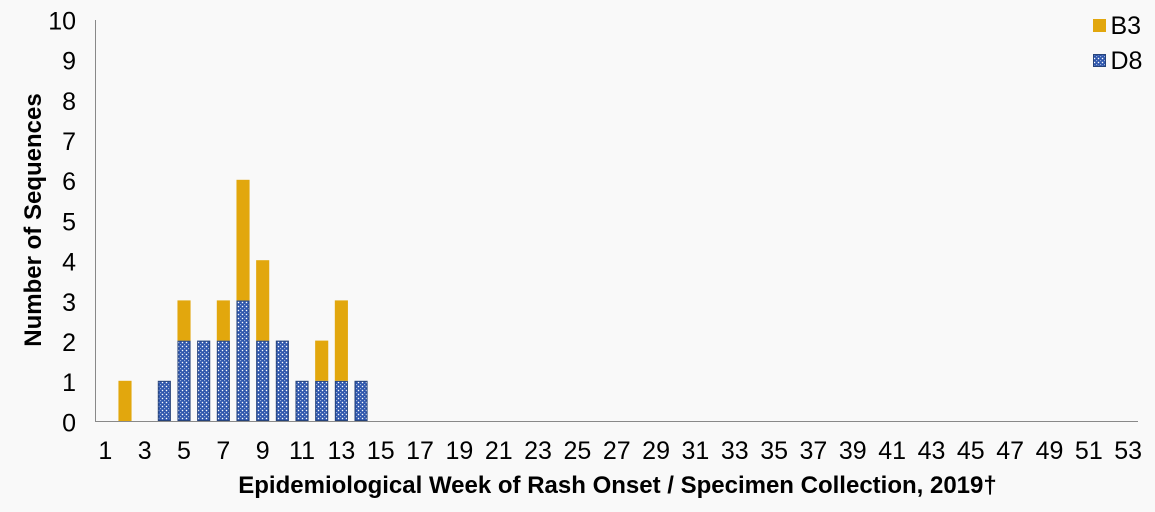 Image resolution: width=1155 pixels, height=512 pixels. I want to click on svg-text: 31, so click(696, 451).